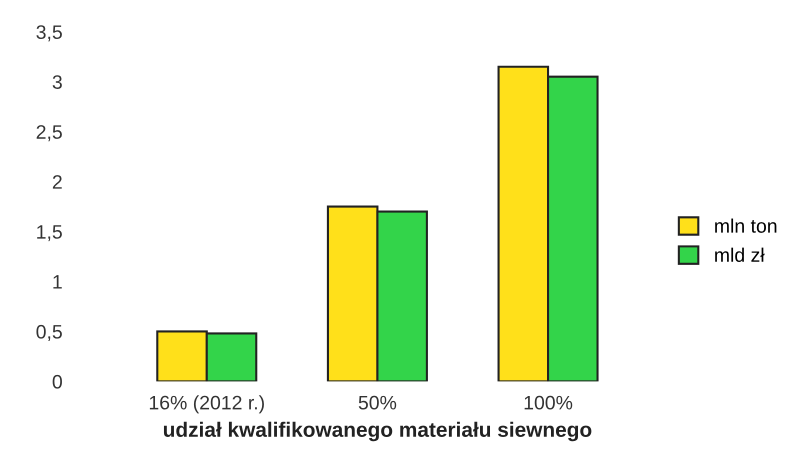 This screenshot has width=803, height=454. I want to click on legend-label: mld zł, so click(740, 255).